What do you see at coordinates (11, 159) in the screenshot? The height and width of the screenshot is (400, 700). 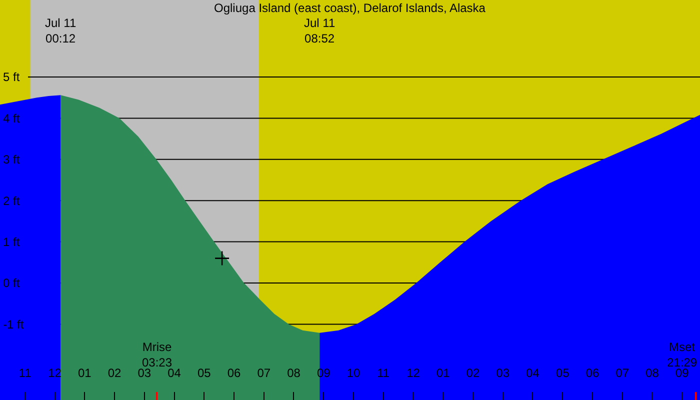 I see `y-tick-label: 3 ft` at bounding box center [11, 159].